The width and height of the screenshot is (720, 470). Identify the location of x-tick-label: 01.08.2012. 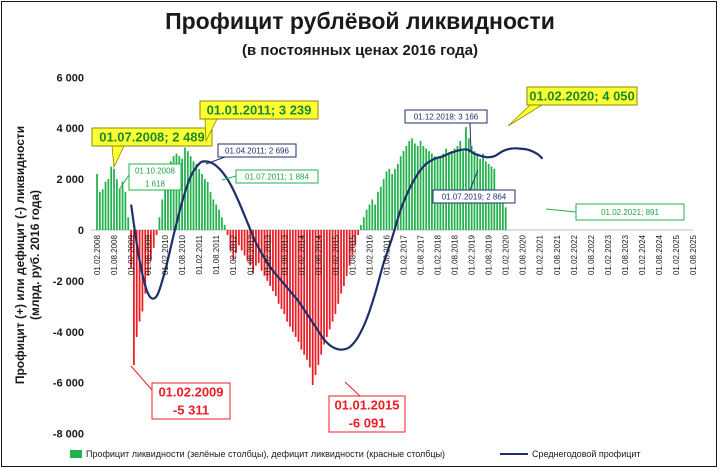
(250, 254).